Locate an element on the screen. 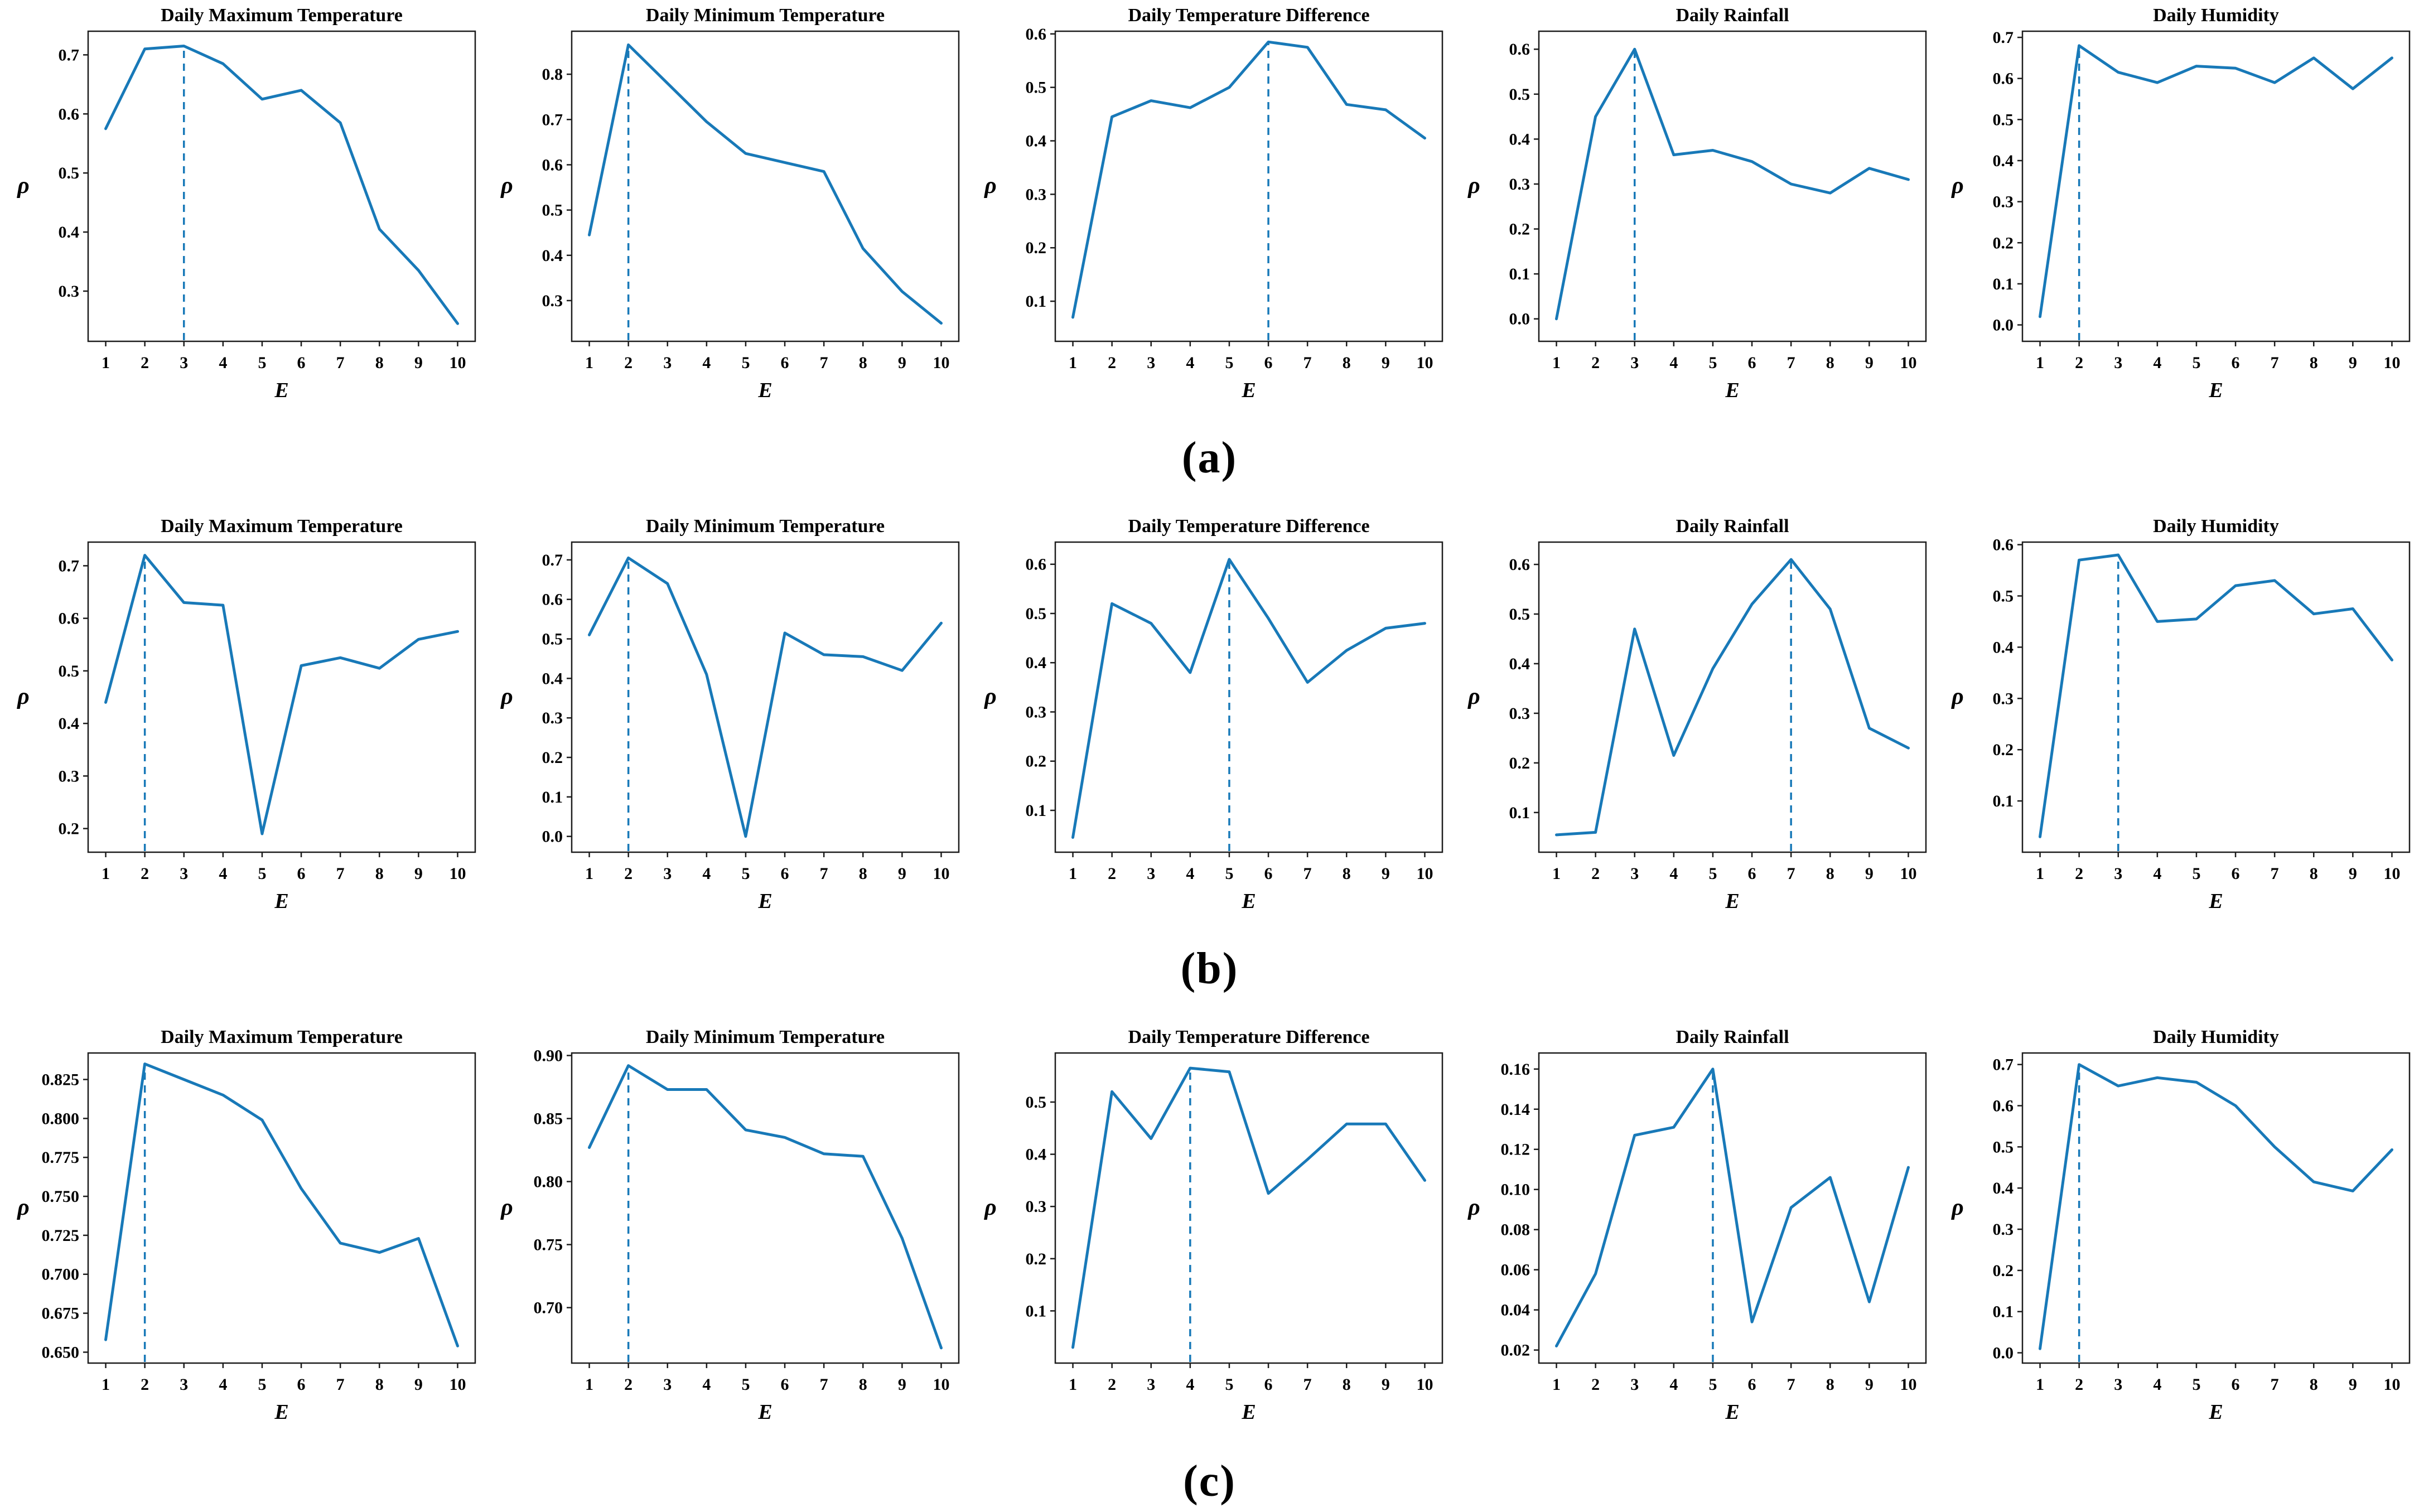  y-tick-label: 0.90 is located at coordinates (549, 1056).